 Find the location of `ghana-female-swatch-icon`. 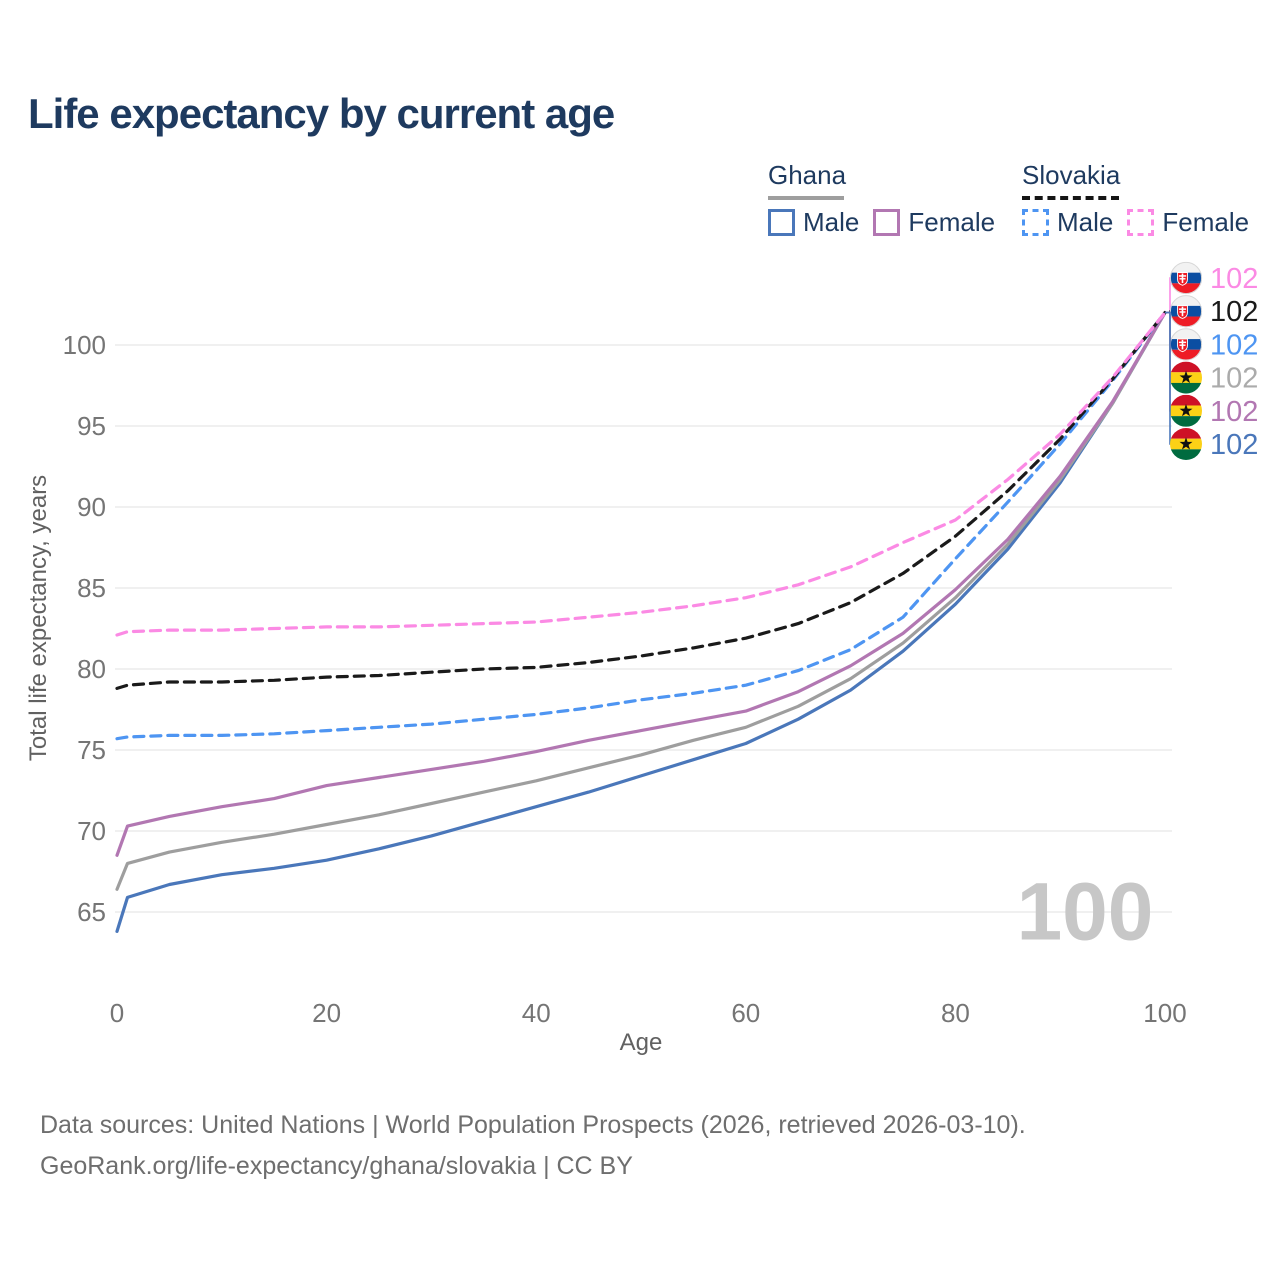

ghana-female-swatch-icon is located at coordinates (887, 222).